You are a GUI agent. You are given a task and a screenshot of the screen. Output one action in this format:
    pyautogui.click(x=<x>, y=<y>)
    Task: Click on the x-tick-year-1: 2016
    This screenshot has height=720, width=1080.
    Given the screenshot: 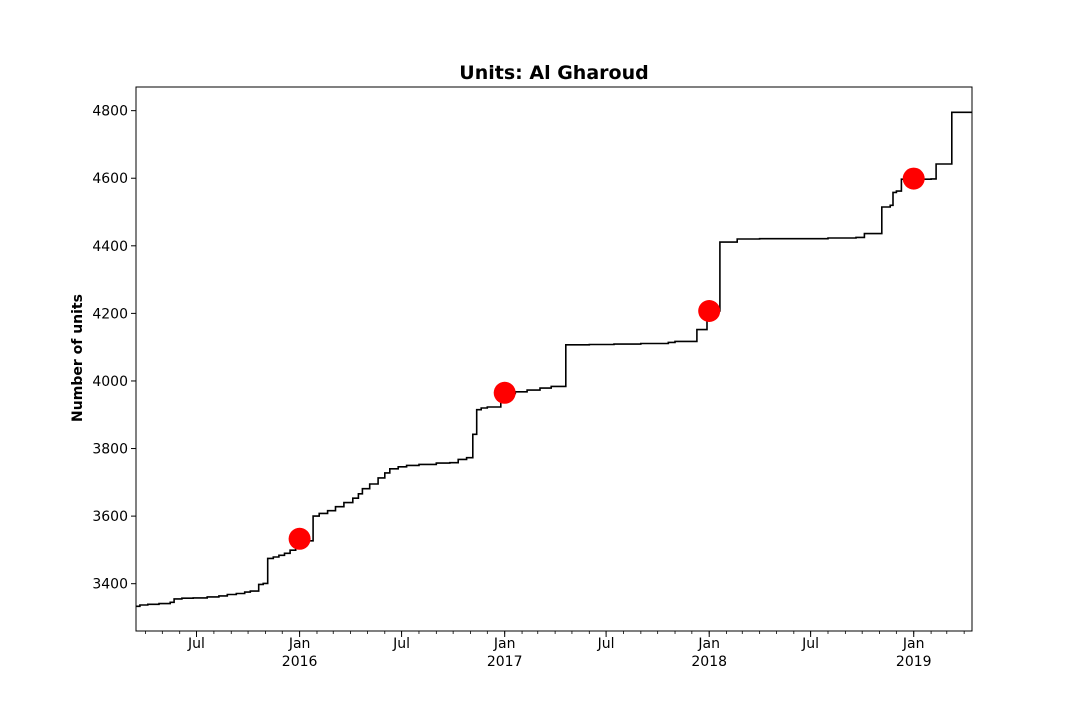 What is the action you would take?
    pyautogui.click(x=300, y=662)
    